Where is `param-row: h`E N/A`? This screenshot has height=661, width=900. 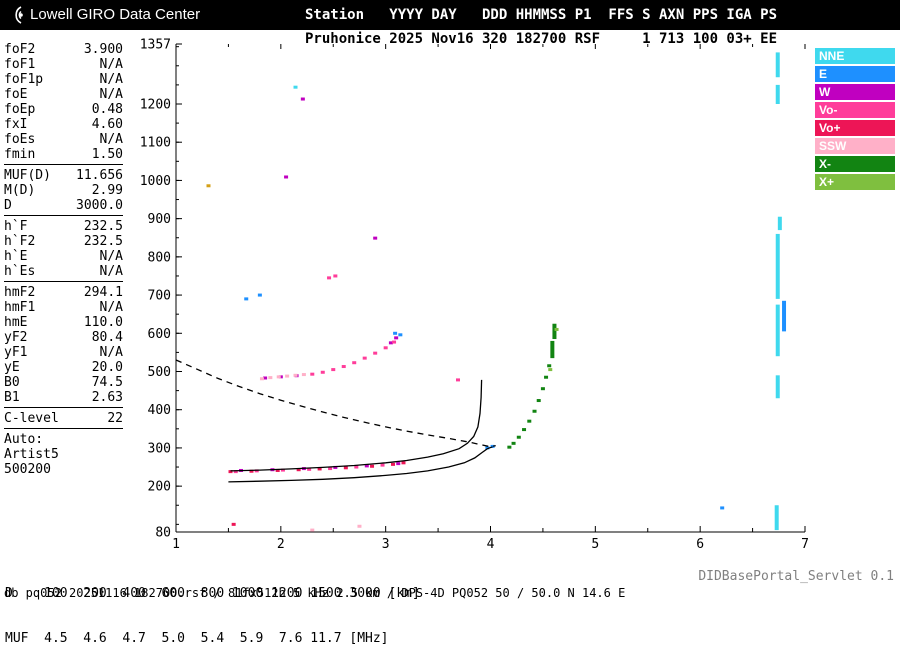
param-row: h`E N/A is located at coordinates (63, 256).